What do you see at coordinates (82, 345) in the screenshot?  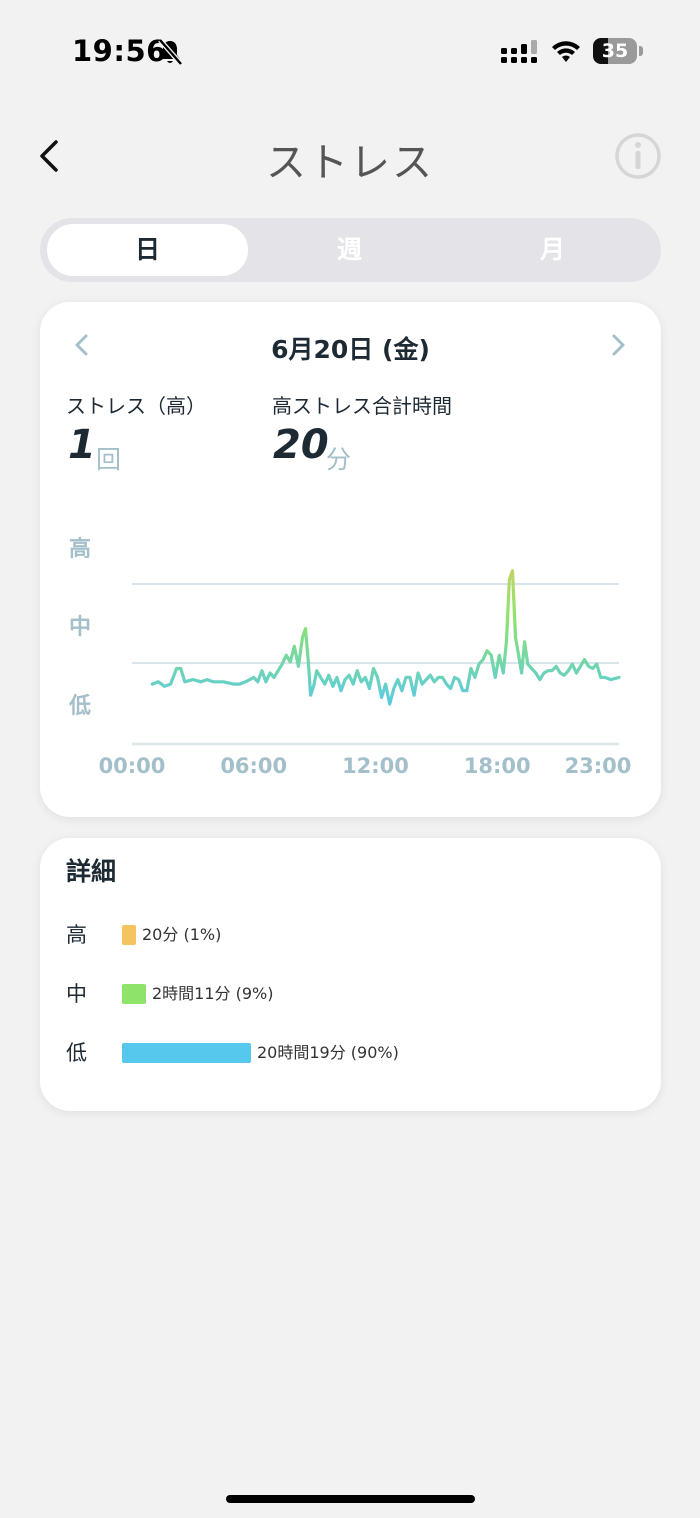 I see `previous-day-icon` at bounding box center [82, 345].